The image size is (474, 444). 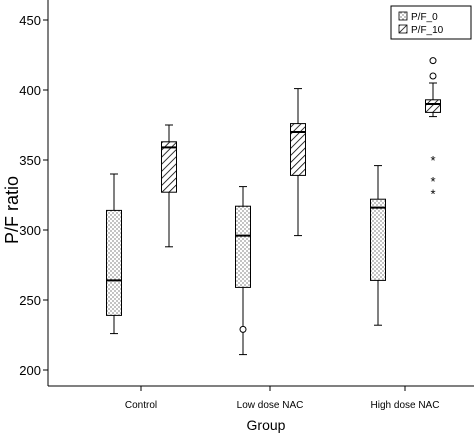 I want to click on legend-swatch-pf0, so click(x=403, y=16).